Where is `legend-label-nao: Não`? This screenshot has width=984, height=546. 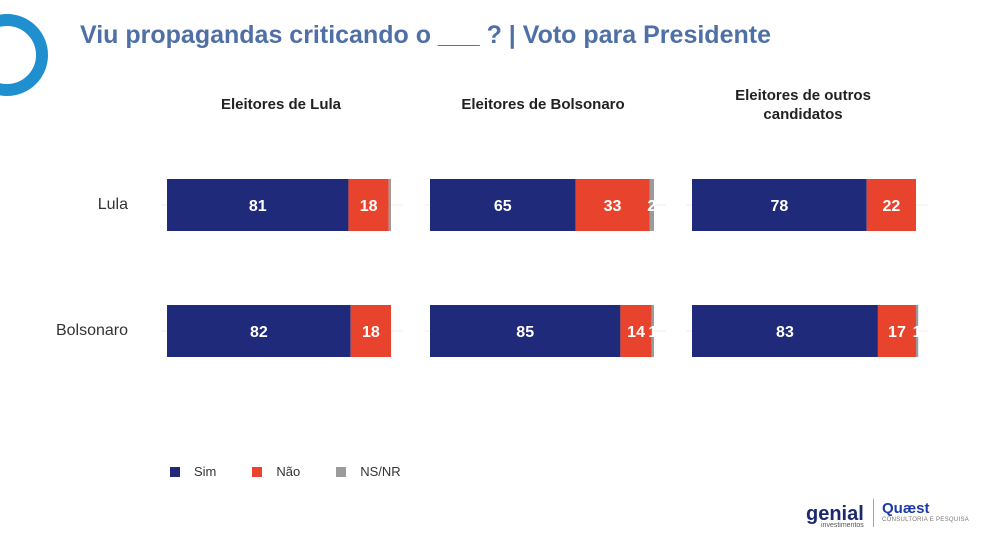
legend-label-nao: Não is located at coordinates (288, 471).